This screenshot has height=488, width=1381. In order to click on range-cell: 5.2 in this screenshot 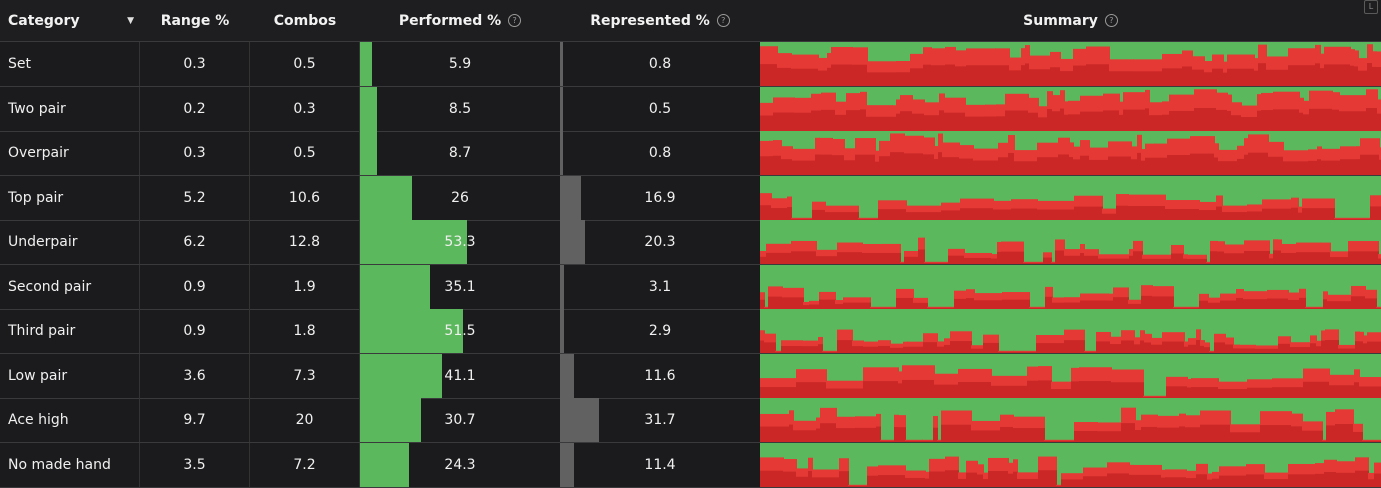, I will do `click(195, 197)`.